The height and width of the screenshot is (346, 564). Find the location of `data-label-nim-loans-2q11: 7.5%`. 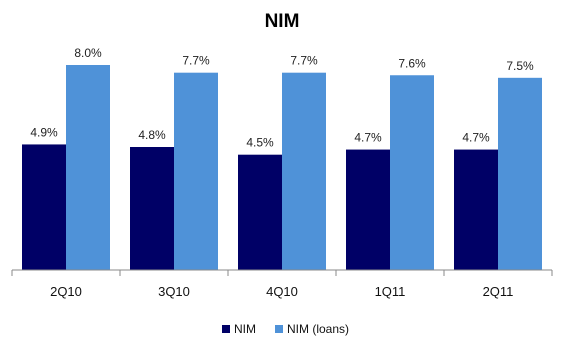

data-label-nim-loans-2q11: 7.5% is located at coordinates (520, 66).